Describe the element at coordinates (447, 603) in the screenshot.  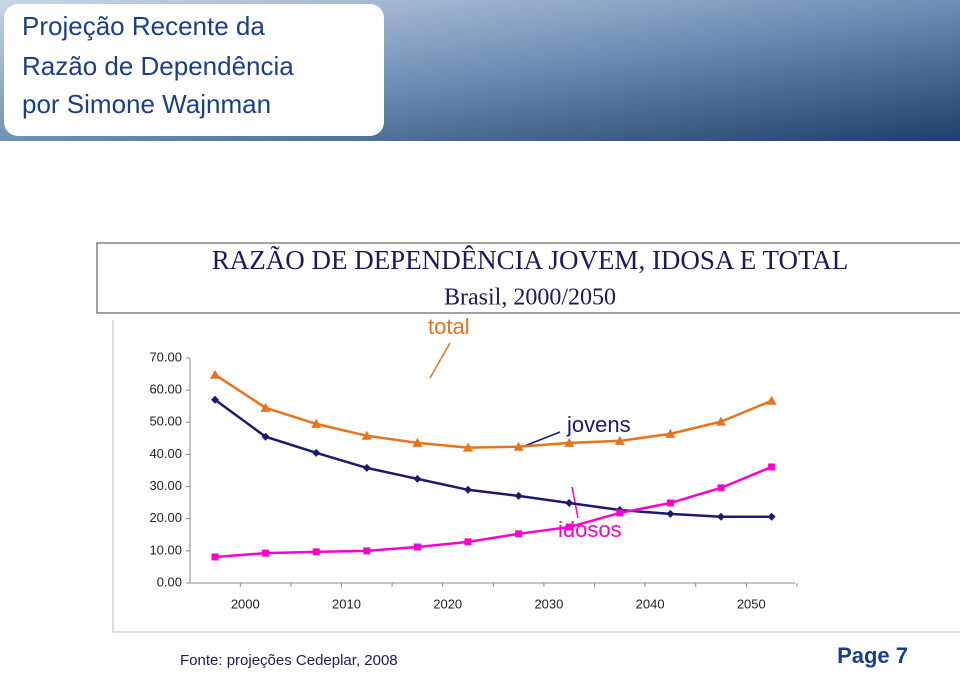
I see `x-tick-label: 2020` at that location.